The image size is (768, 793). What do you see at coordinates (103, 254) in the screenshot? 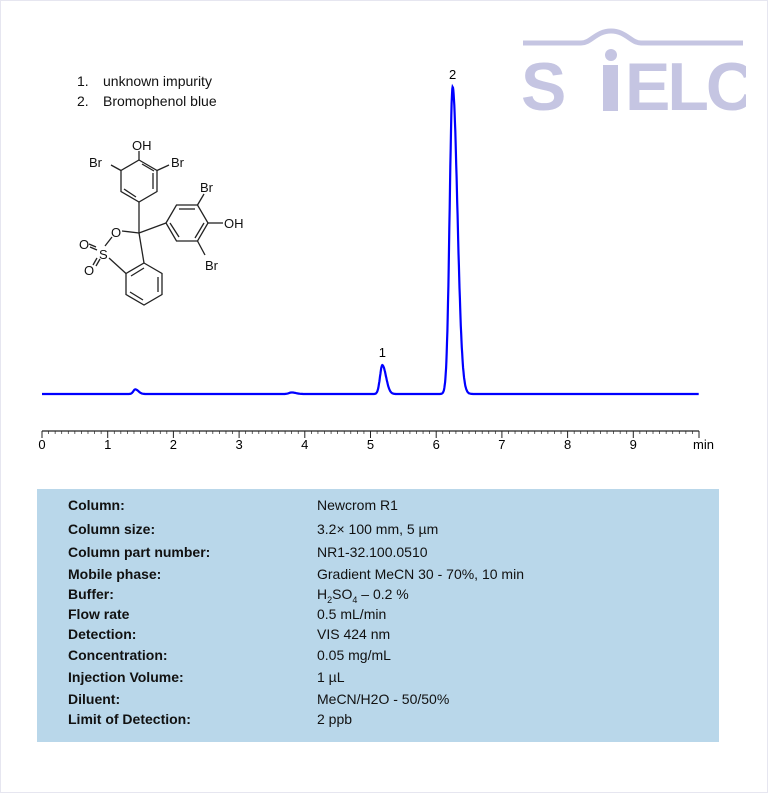
I see `atom-label: S` at bounding box center [103, 254].